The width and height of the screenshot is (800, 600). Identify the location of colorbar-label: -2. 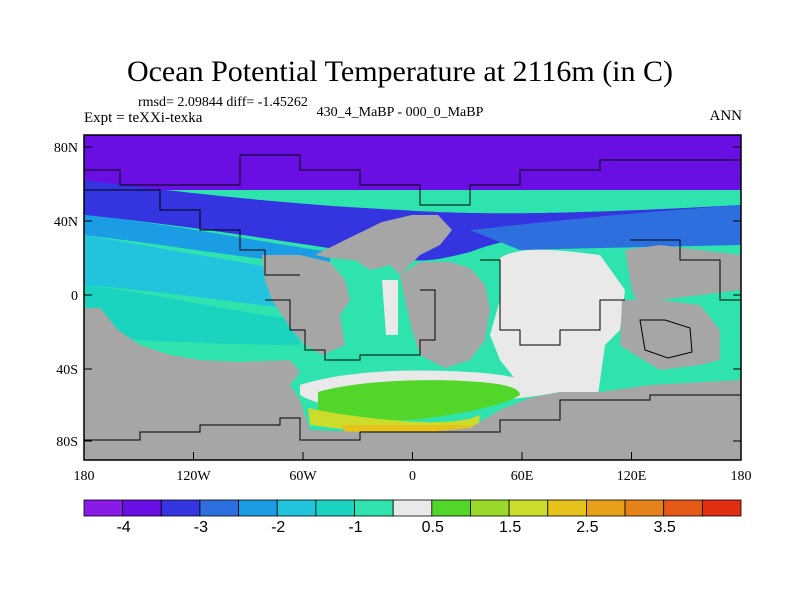
(278, 527).